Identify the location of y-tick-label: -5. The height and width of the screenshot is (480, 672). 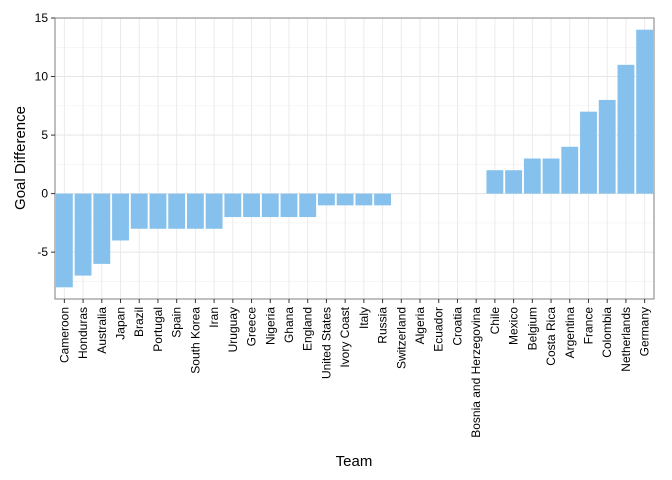
(42, 252).